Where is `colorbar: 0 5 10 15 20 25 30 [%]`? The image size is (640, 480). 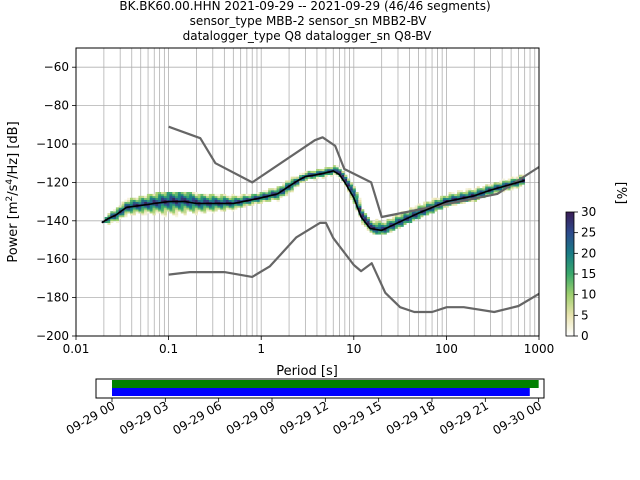
colorbar: 0 5 10 15 20 25 30 [%] is located at coordinates (596, 262).